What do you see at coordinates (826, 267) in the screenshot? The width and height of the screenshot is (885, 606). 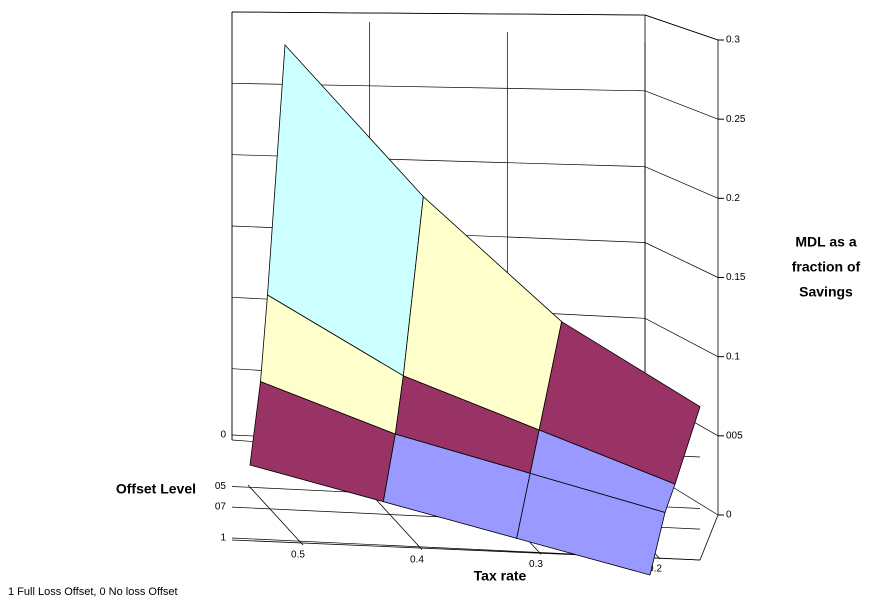 I see `z-axis-label: fraction of` at bounding box center [826, 267].